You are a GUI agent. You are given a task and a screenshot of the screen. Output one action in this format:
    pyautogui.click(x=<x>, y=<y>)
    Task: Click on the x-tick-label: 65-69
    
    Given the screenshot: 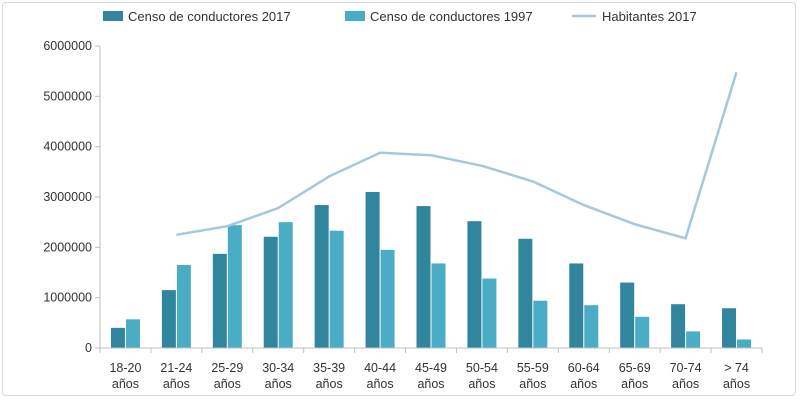 What is the action you would take?
    pyautogui.click(x=635, y=368)
    